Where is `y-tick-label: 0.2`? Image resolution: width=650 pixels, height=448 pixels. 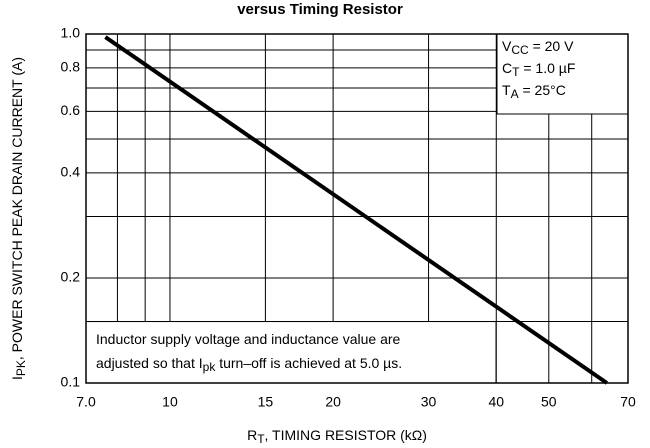 y-tick-label: 0.2 is located at coordinates (71, 277).